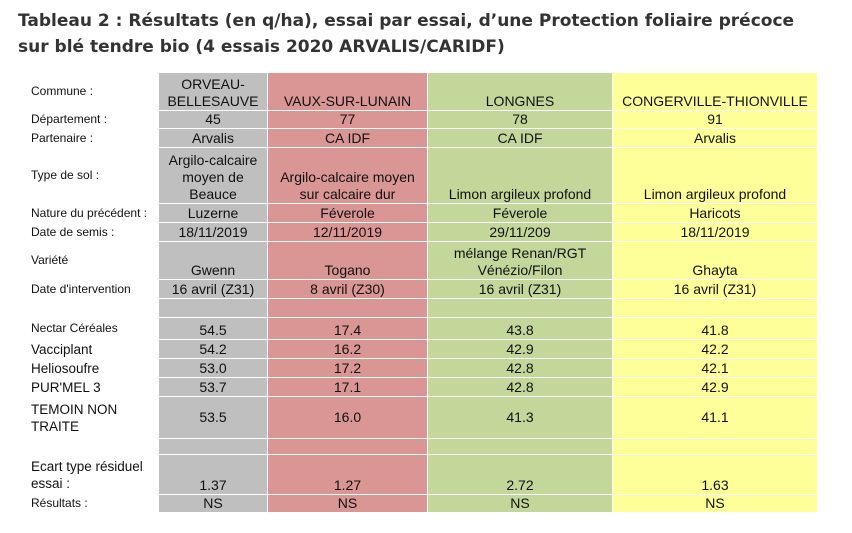 The image size is (852, 533). Describe the element at coordinates (347, 260) in the screenshot. I see `cell-variete-2: Togano` at that location.